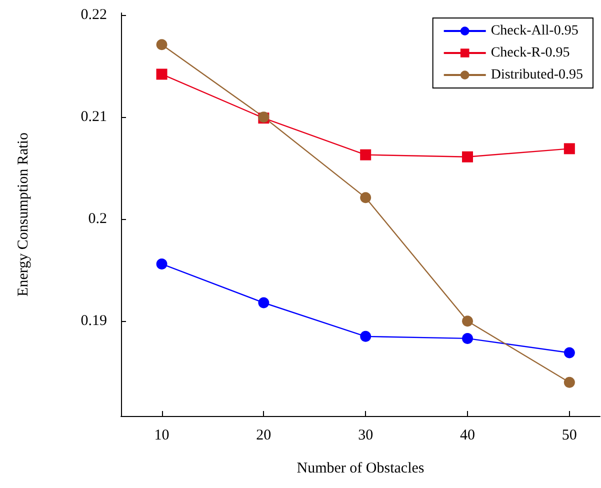 This screenshot has width=601, height=488. What do you see at coordinates (534, 31) in the screenshot?
I see `legend-label: Check-All-0.95` at bounding box center [534, 31].